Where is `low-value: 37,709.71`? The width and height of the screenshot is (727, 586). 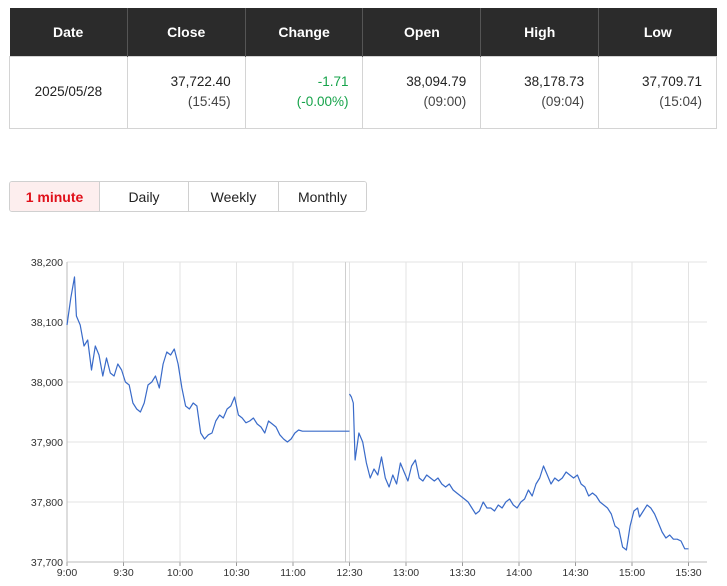
low-value: 37,709.71 is located at coordinates (671, 81).